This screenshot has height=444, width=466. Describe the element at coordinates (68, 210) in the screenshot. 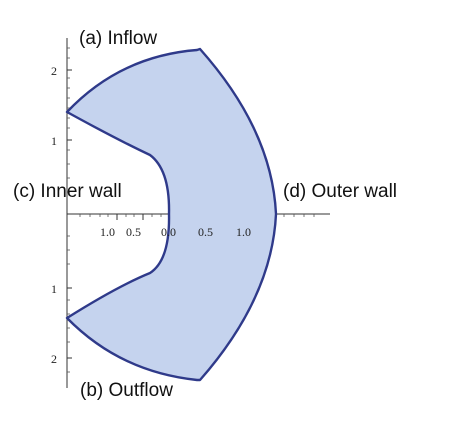

I see `y-axis-minor-ticks` at that location.